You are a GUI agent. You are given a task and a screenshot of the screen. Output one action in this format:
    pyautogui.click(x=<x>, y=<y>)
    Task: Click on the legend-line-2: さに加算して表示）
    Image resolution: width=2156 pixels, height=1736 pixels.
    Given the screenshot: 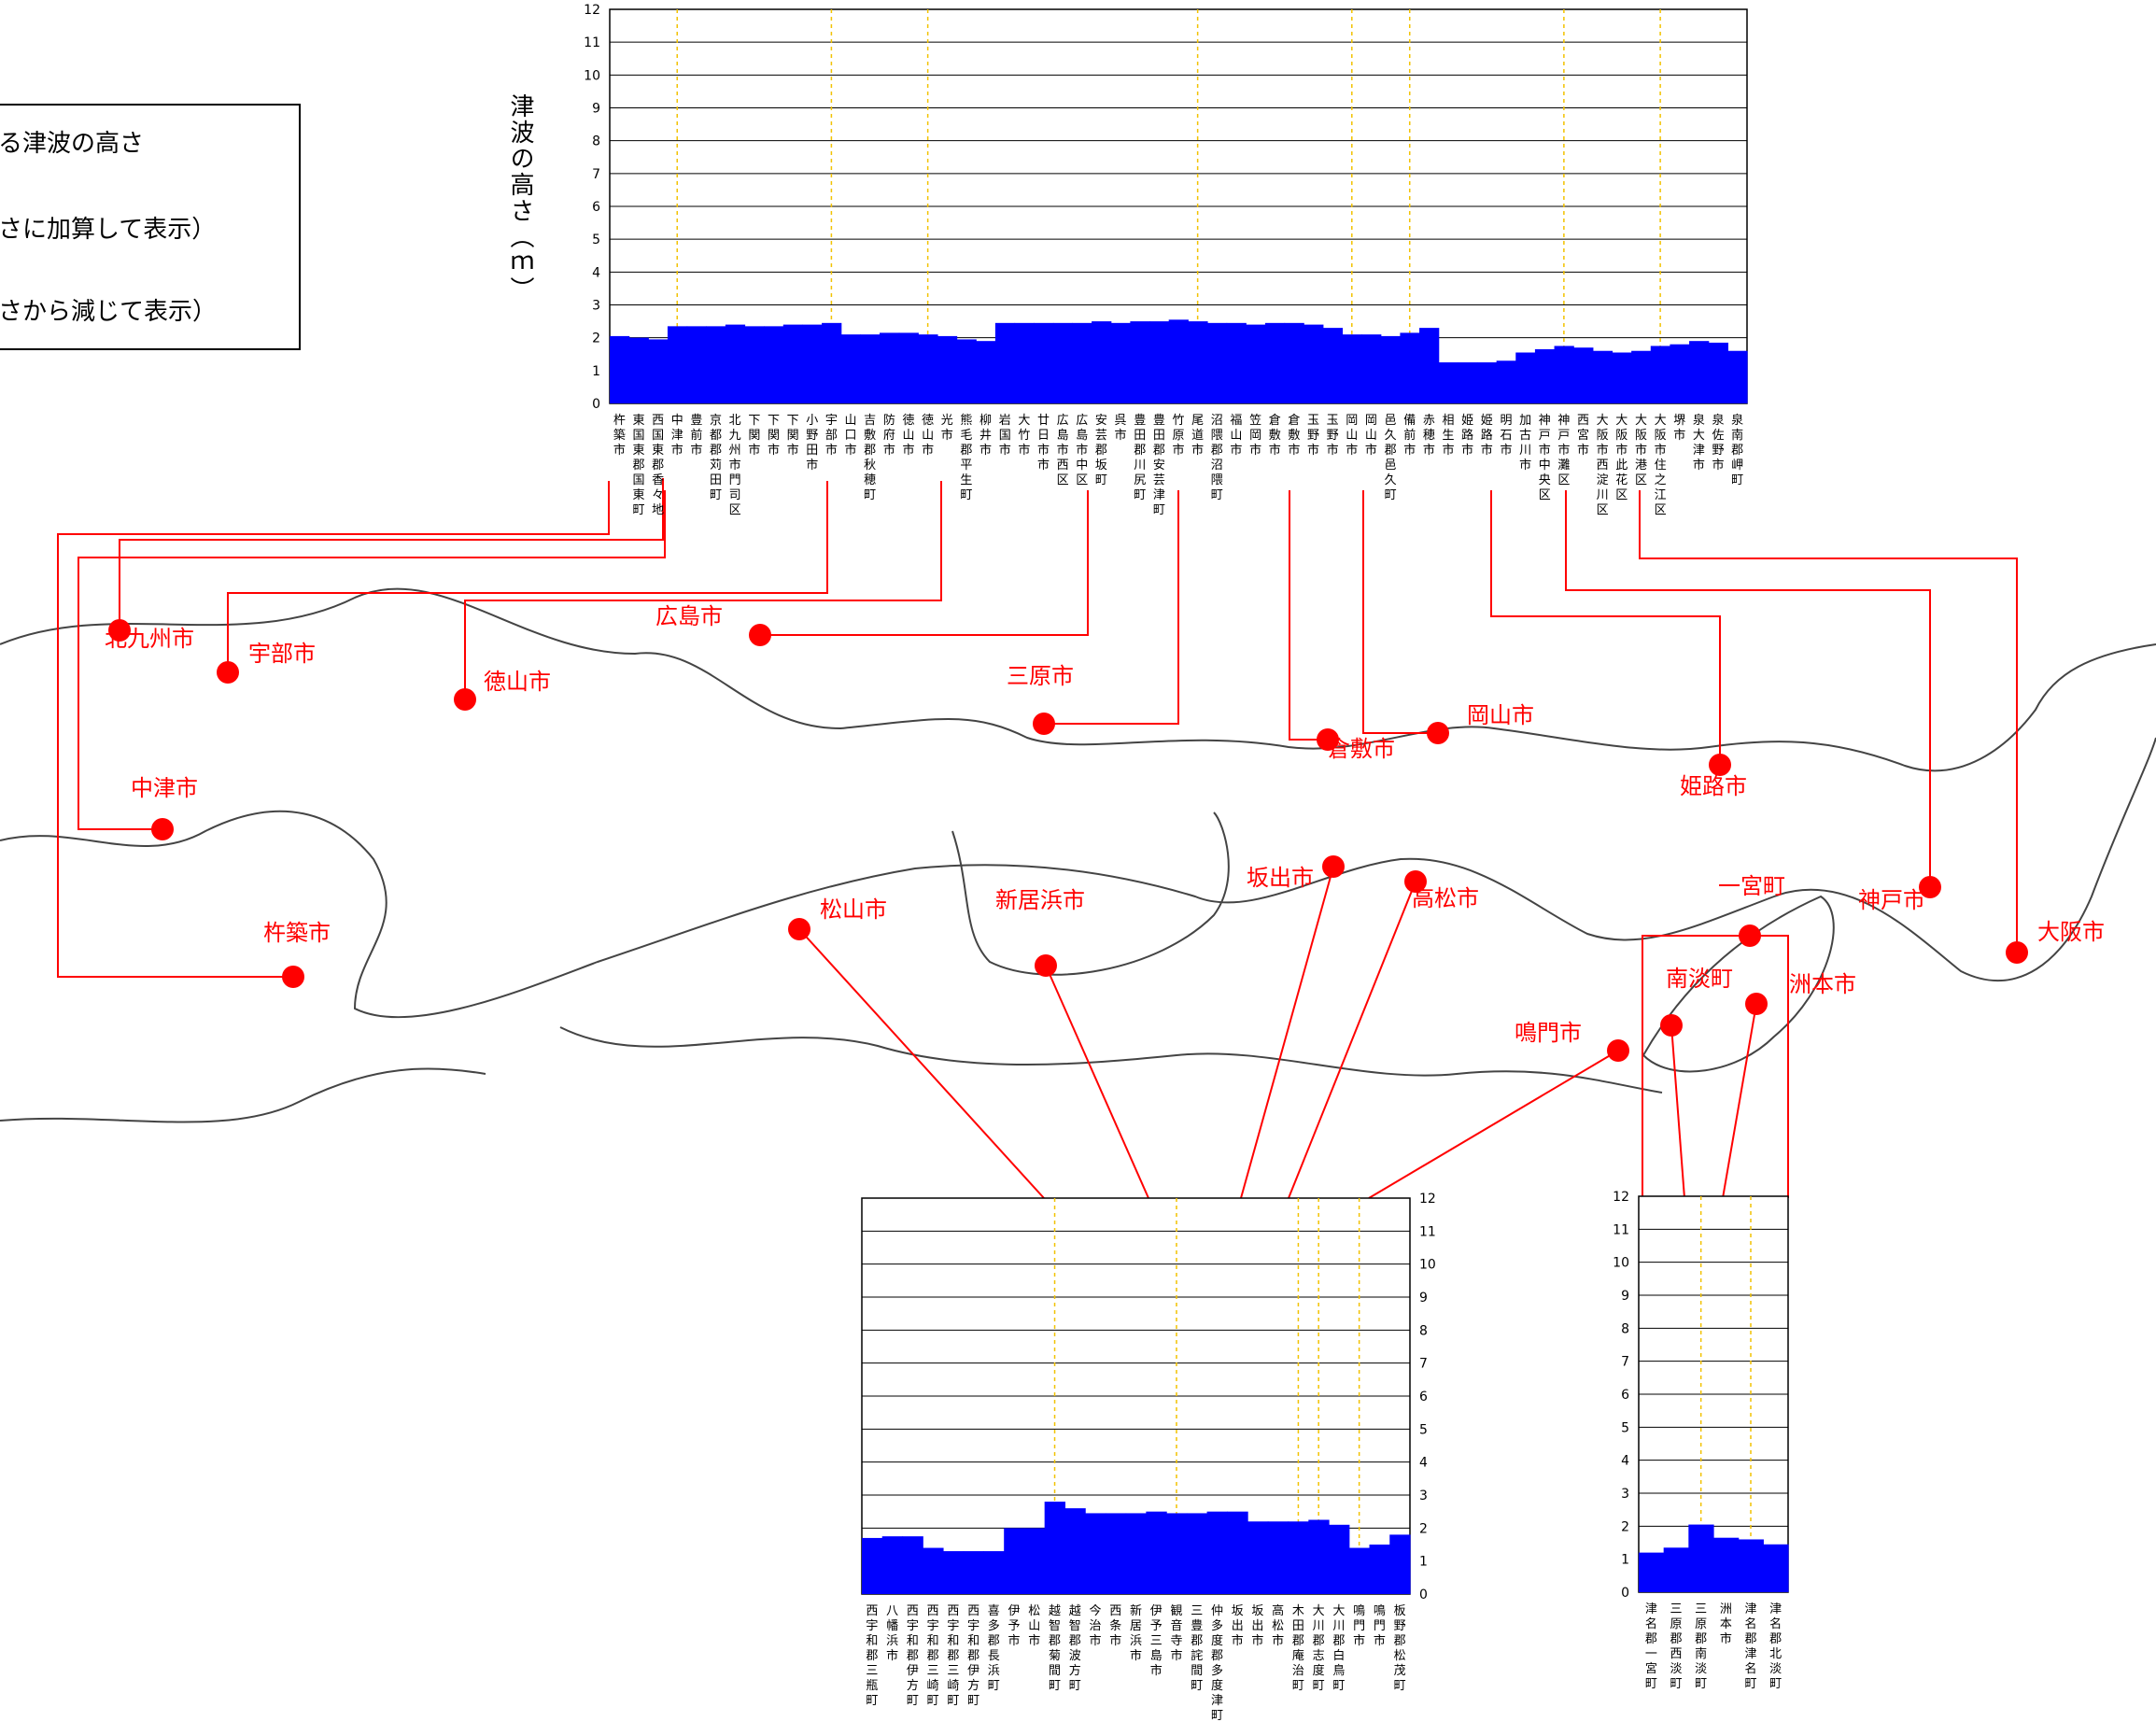 What is the action you would take?
    pyautogui.click(x=108, y=230)
    